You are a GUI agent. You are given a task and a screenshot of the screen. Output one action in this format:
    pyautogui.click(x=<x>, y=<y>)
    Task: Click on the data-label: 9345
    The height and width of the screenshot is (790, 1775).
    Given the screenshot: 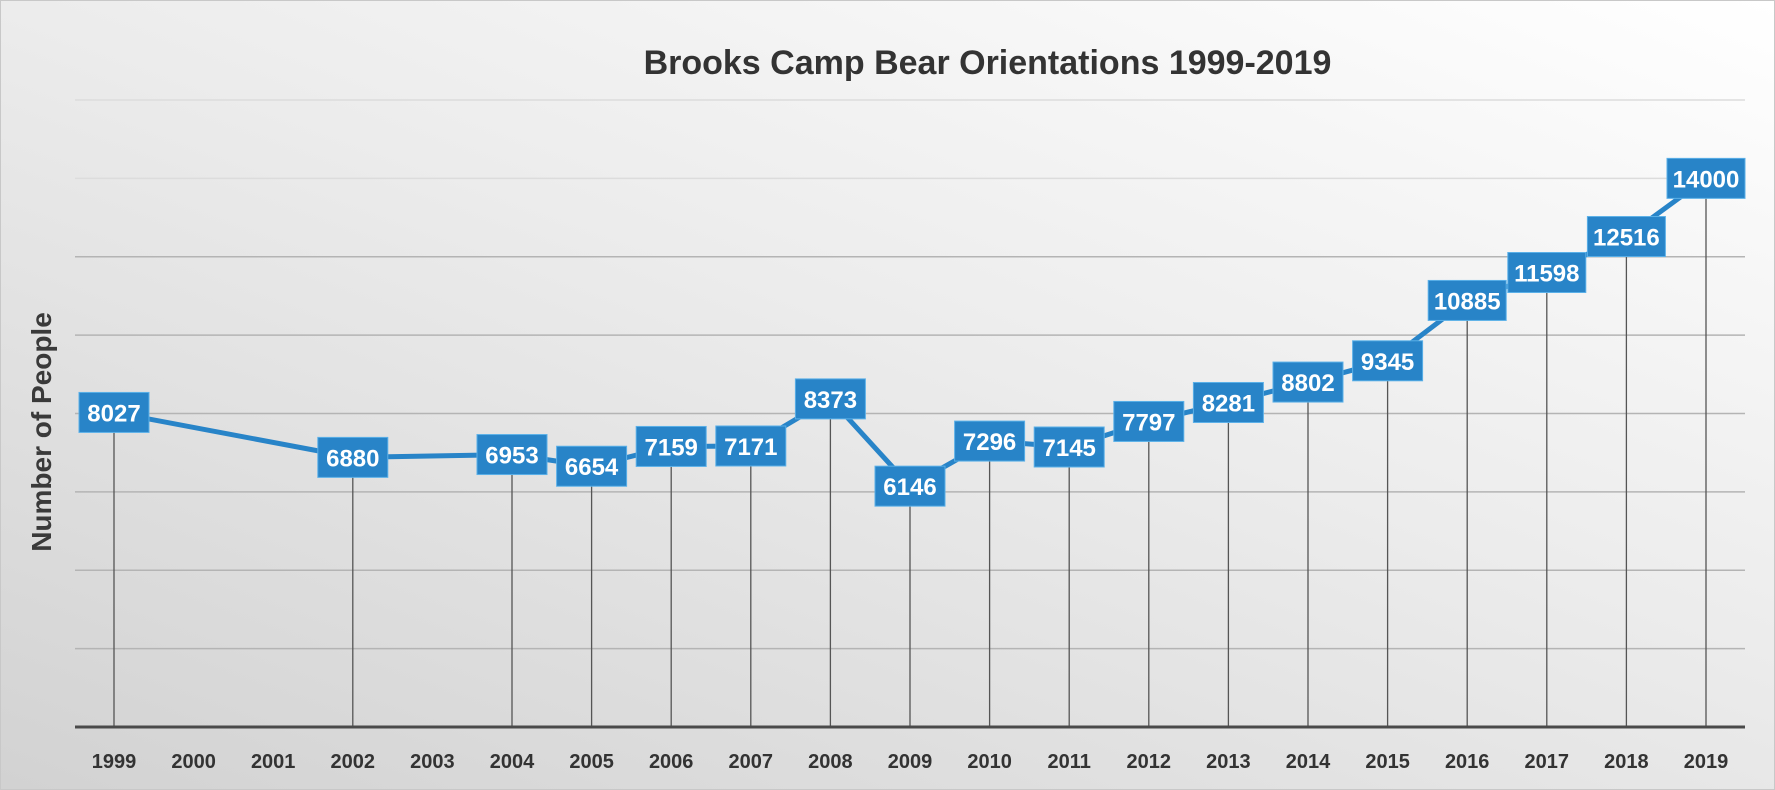 What is the action you would take?
    pyautogui.click(x=1387, y=362)
    